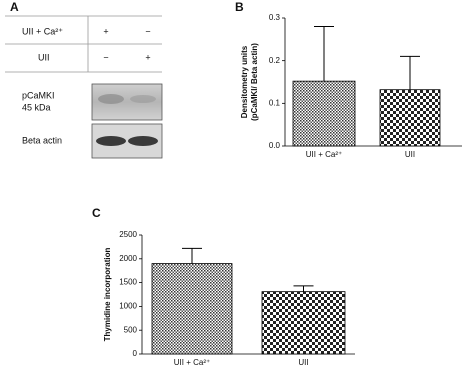 The width and height of the screenshot is (469, 367). I want to click on y-tick-label: 0.0, so click(275, 145).